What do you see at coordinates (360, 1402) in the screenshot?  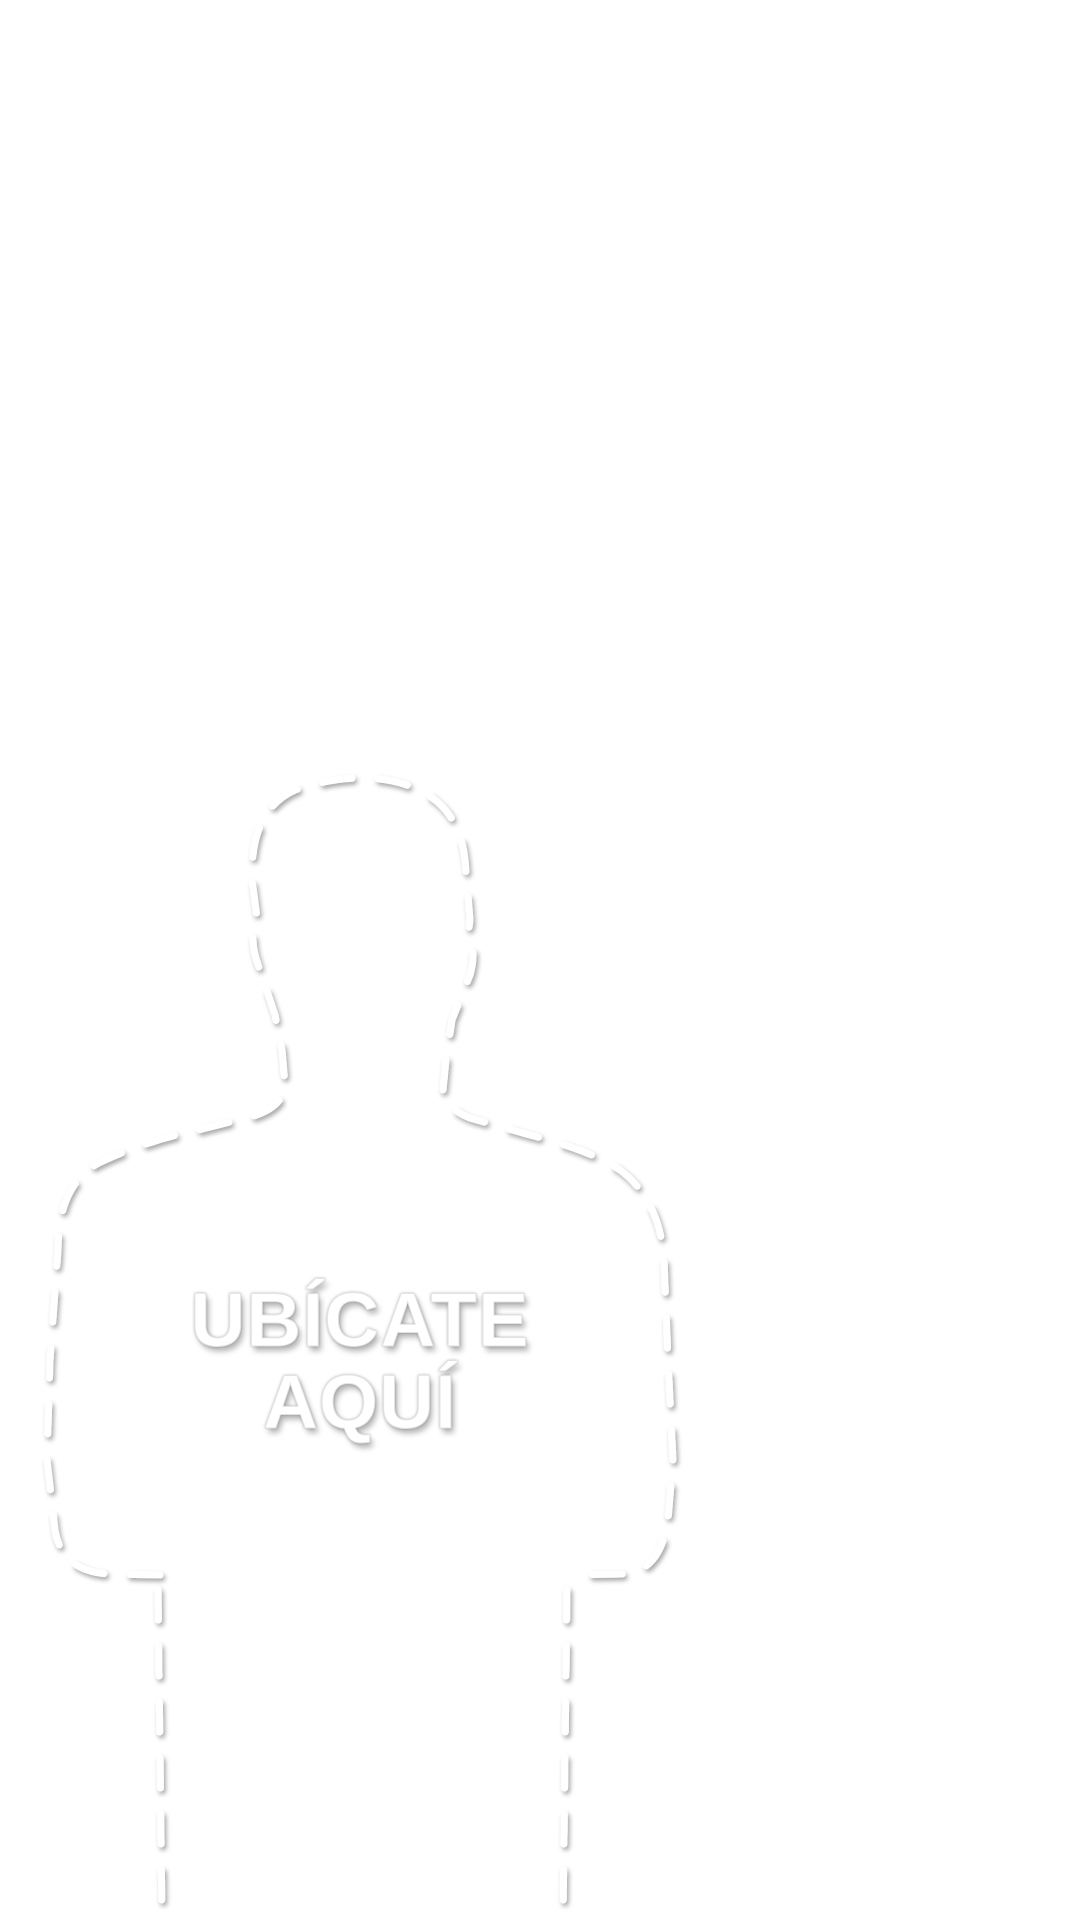 I see `instruction-line-2: AQUÍ` at bounding box center [360, 1402].